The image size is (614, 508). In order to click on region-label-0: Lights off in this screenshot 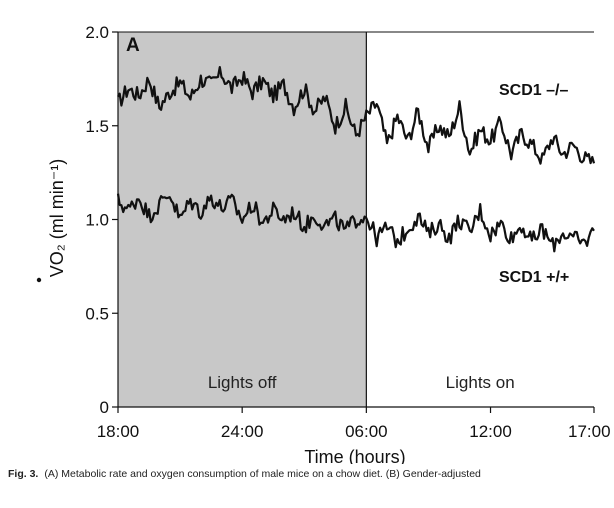, I will do `click(242, 382)`.